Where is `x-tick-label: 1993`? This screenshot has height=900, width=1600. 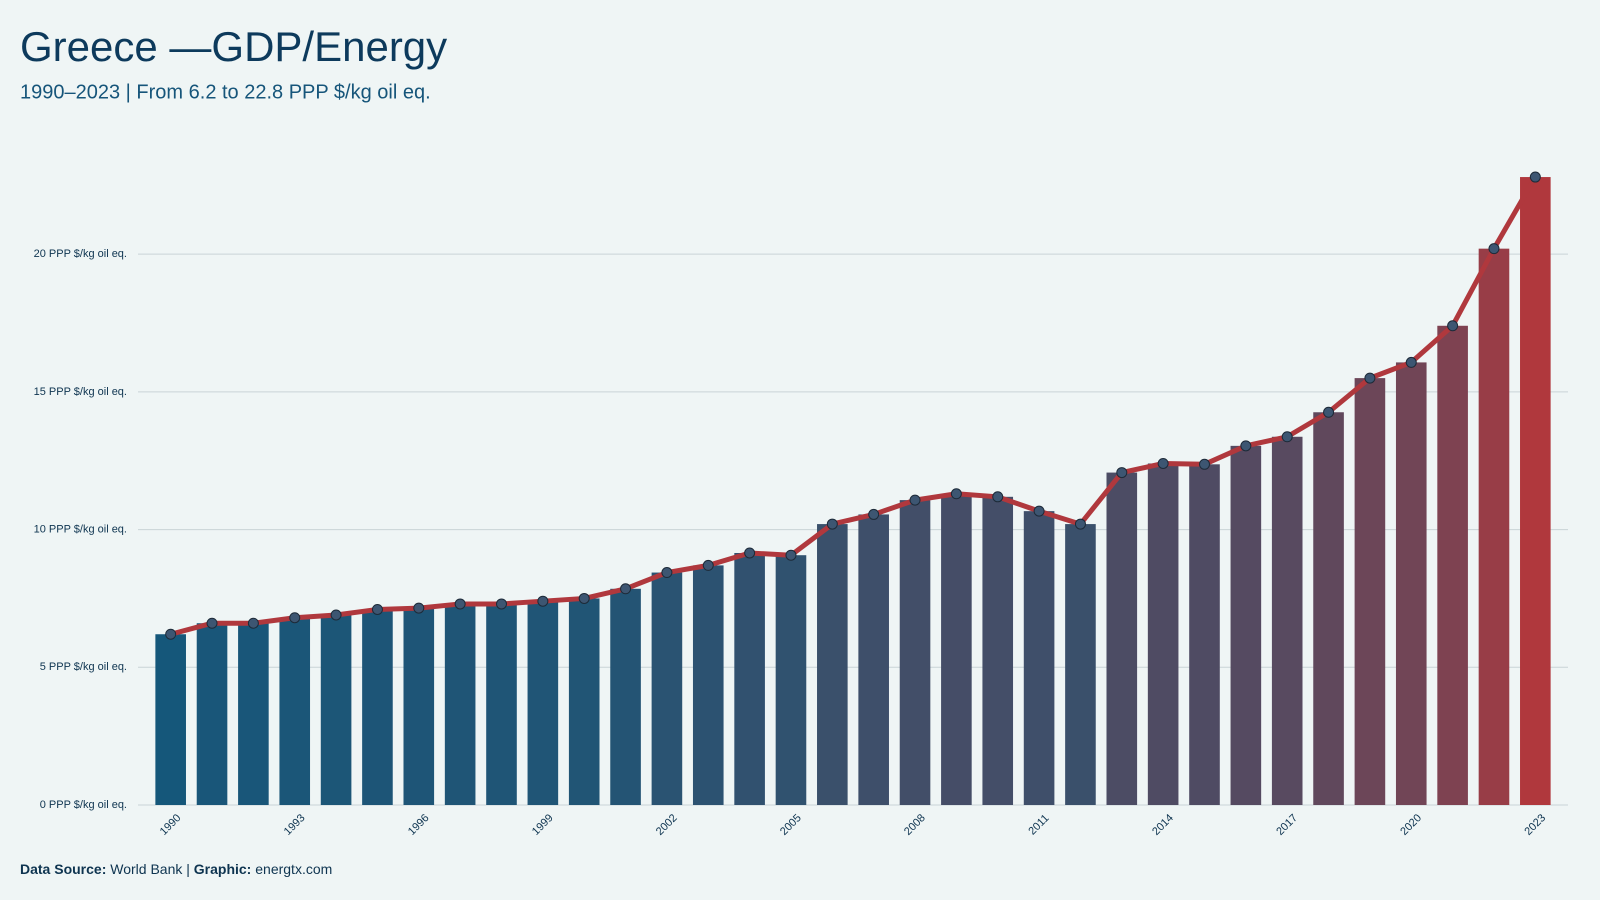
x-tick-label: 1993 is located at coordinates (295, 825).